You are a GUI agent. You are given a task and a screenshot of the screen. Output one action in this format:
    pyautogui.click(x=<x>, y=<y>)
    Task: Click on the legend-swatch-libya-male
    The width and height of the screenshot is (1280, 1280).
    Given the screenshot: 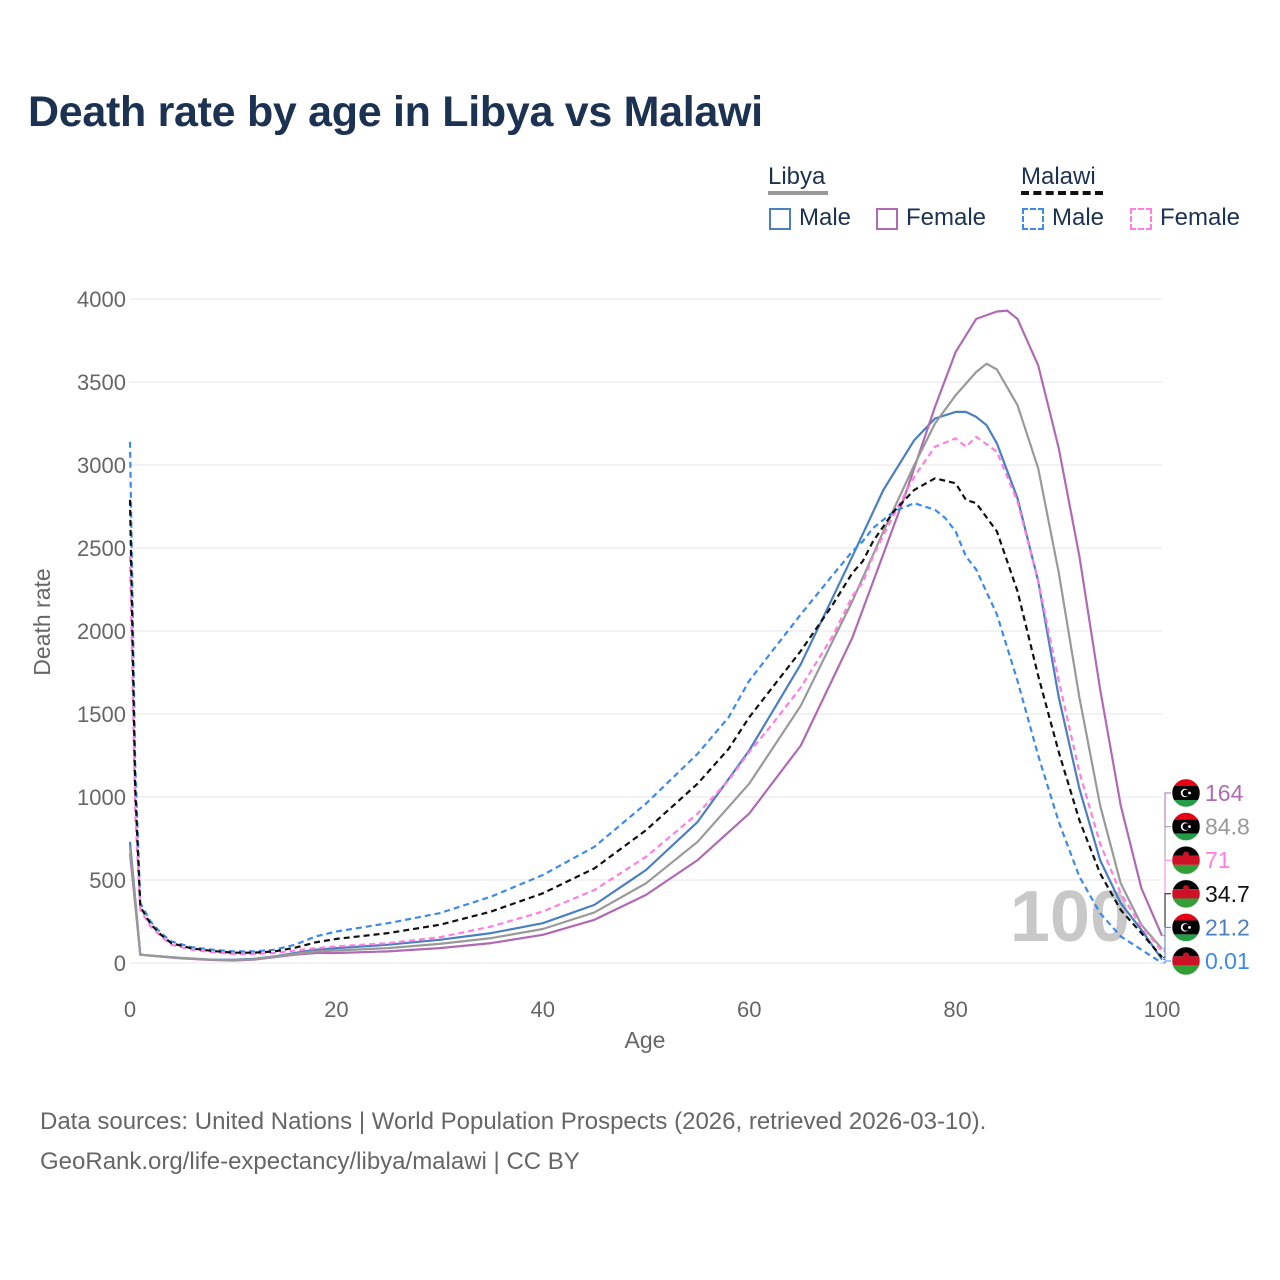 What is the action you would take?
    pyautogui.click(x=780, y=219)
    